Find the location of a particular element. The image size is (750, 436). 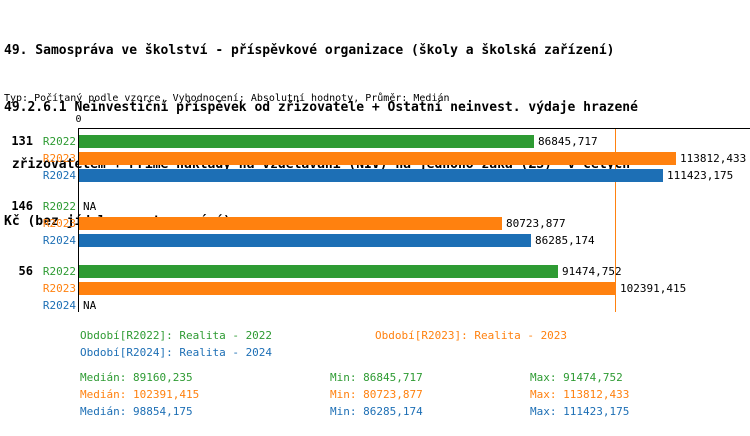

stat-max-r2022: Max: 91474,752 is located at coordinates (576, 377).